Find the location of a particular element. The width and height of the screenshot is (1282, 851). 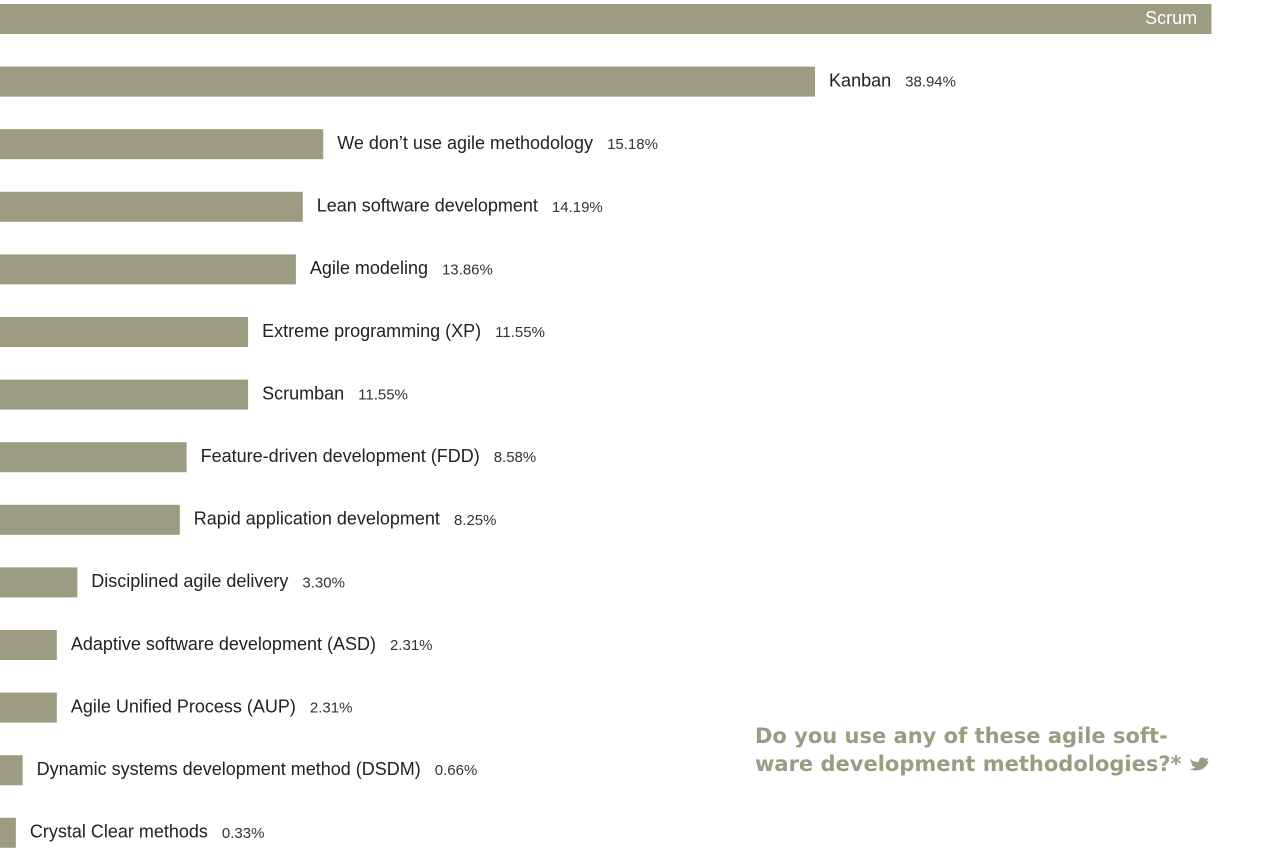

bar-label: Disciplined agile delivery is located at coordinates (189, 581).